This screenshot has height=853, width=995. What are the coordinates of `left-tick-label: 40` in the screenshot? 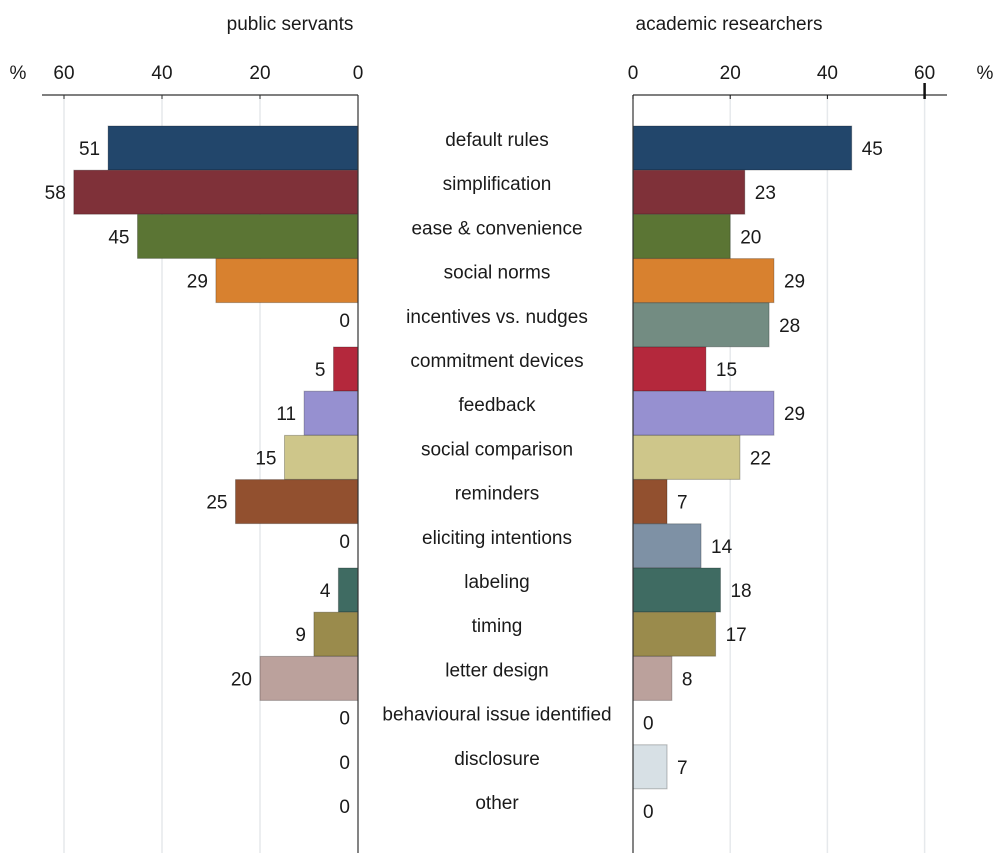 It's located at (161, 73).